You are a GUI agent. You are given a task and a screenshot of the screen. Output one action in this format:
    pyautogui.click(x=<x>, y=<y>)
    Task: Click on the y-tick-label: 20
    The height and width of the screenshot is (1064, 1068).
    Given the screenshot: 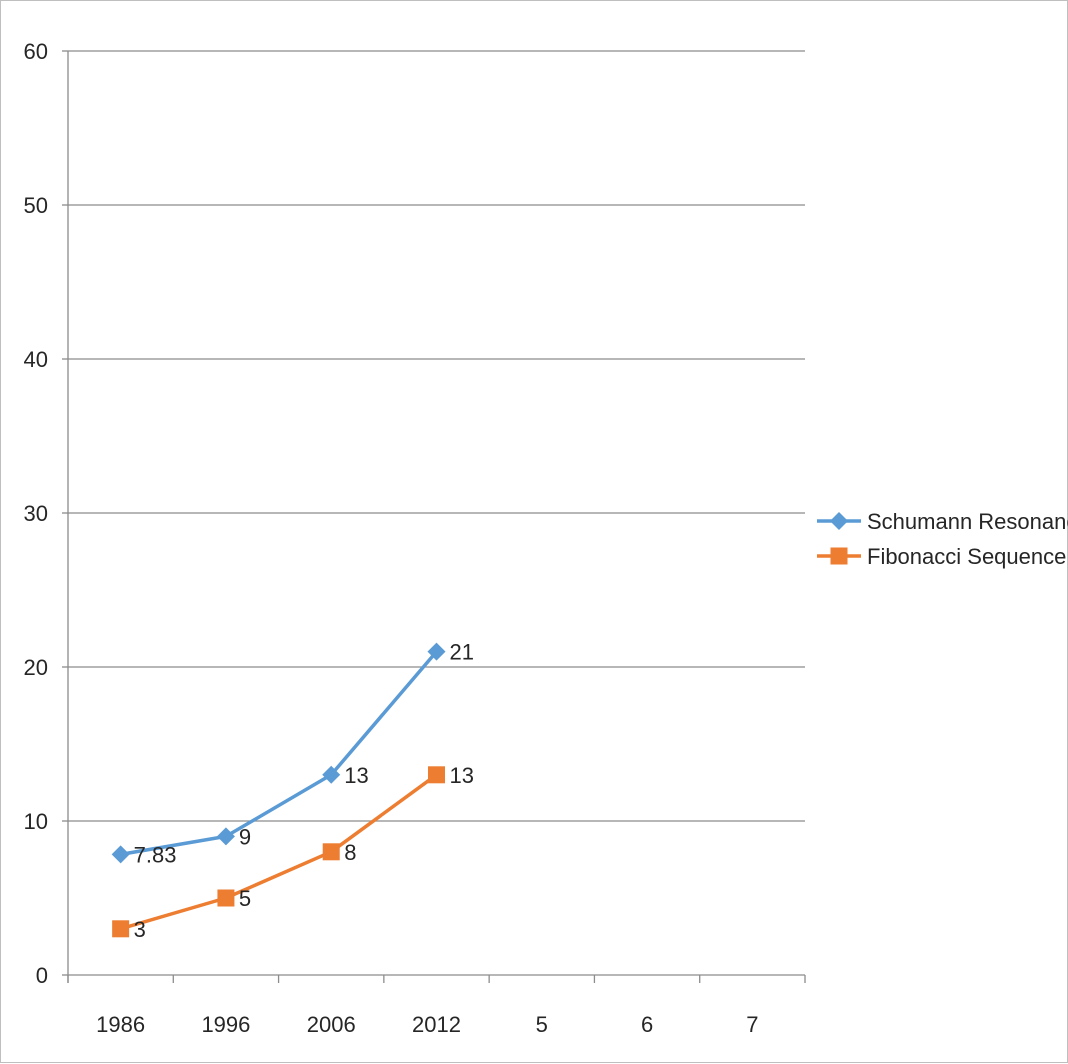 What is the action you would take?
    pyautogui.click(x=36, y=667)
    